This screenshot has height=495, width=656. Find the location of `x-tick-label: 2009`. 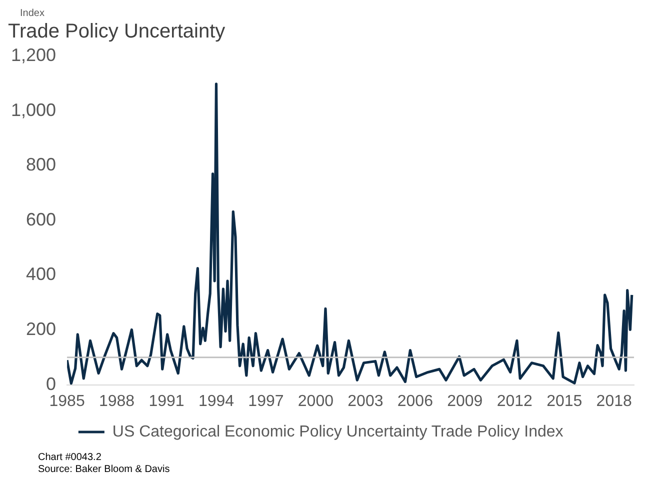

x-tick-label: 2009 is located at coordinates (465, 401).